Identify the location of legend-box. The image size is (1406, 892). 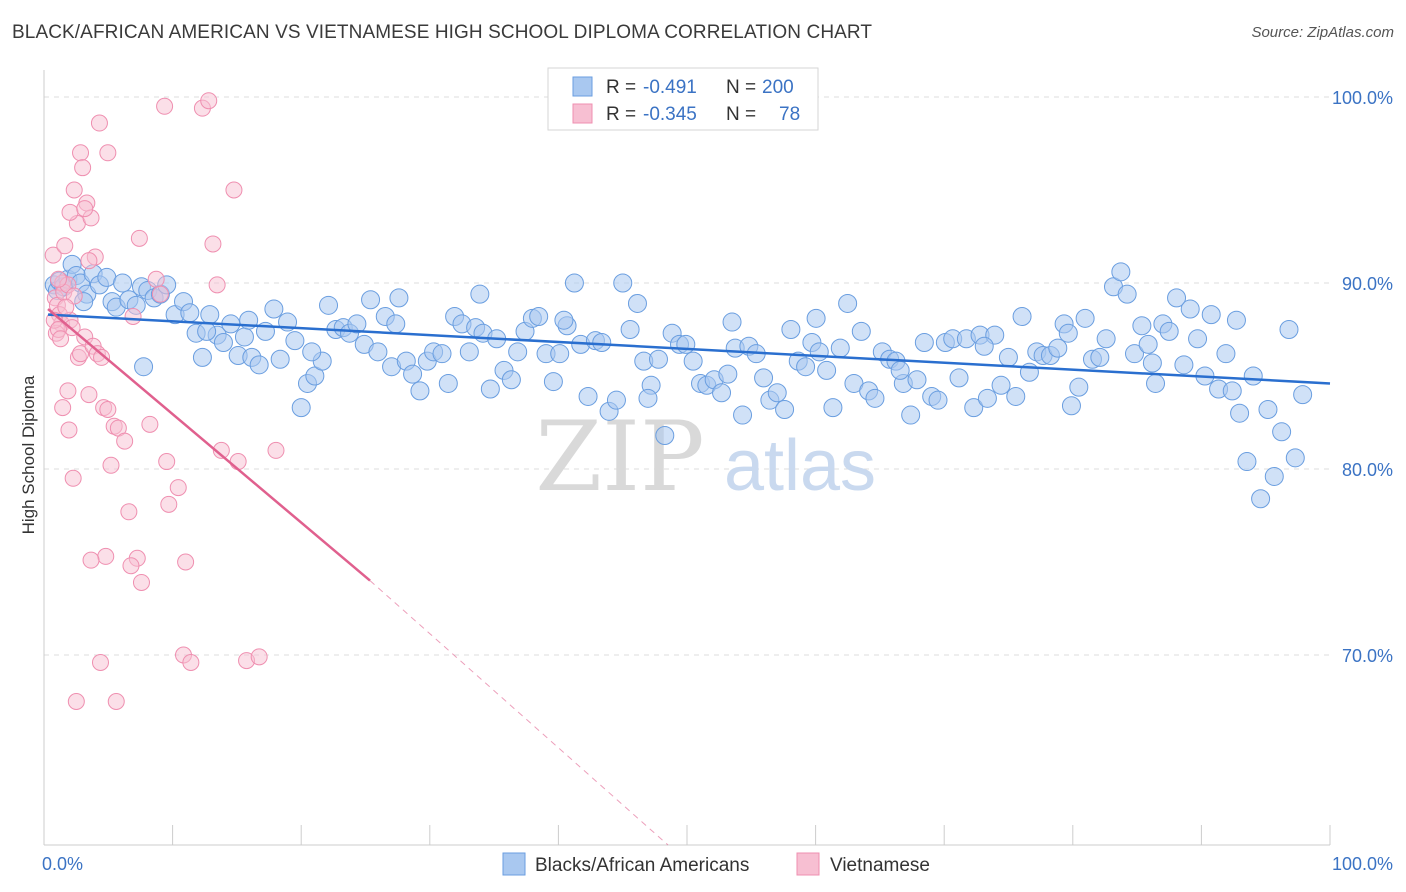
(683, 99).